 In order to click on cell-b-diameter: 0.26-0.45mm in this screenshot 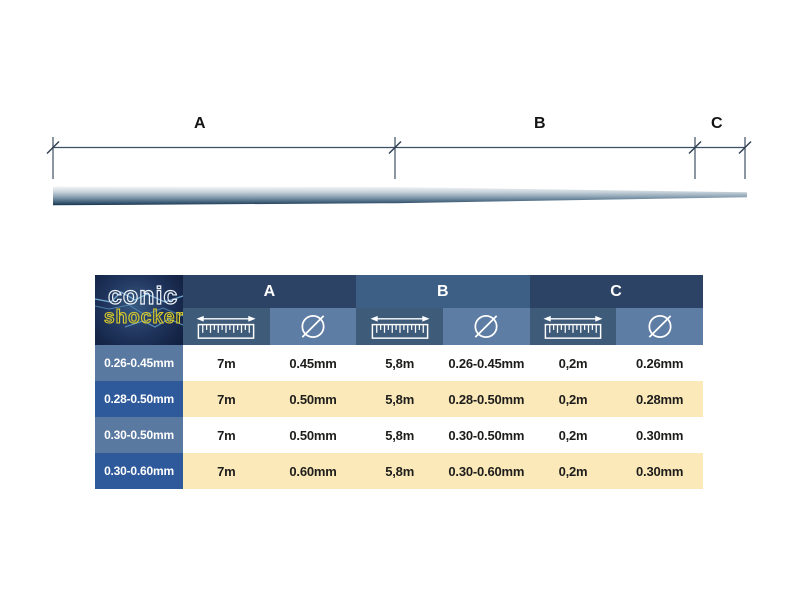, I will do `click(486, 363)`.